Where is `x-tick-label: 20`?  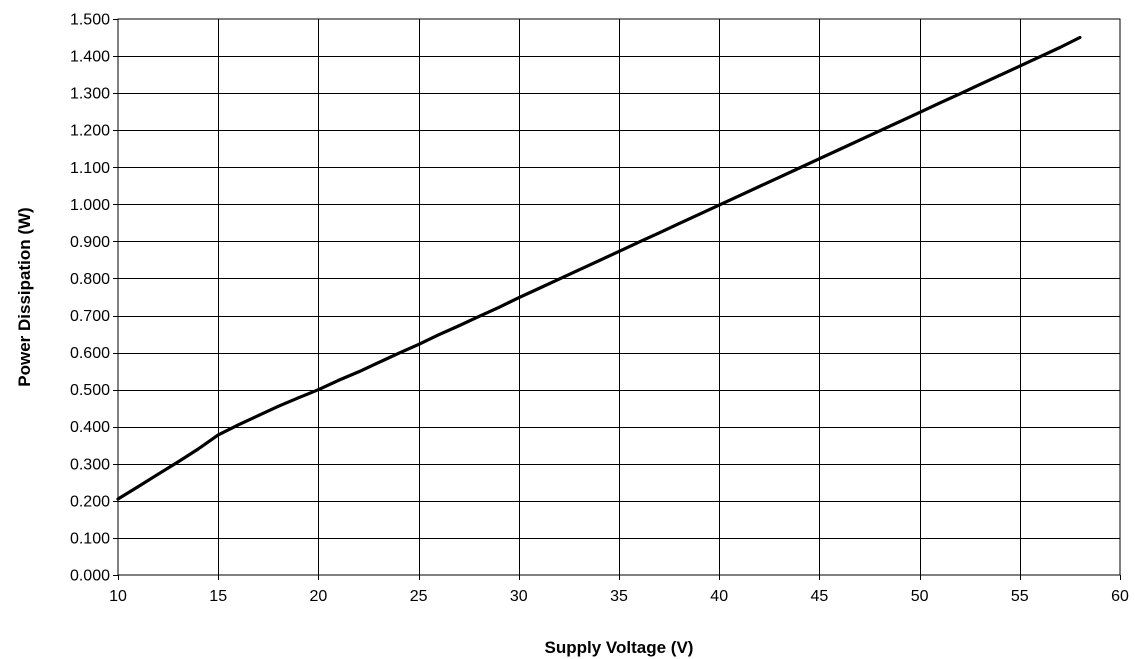 x-tick-label: 20 is located at coordinates (319, 596).